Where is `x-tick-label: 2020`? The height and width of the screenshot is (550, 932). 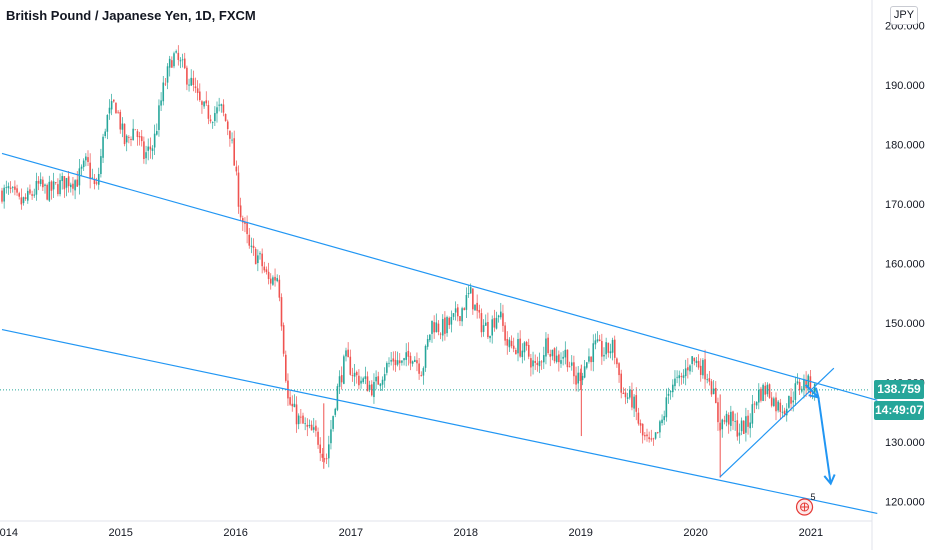
x-tick-label: 2020 is located at coordinates (695, 533).